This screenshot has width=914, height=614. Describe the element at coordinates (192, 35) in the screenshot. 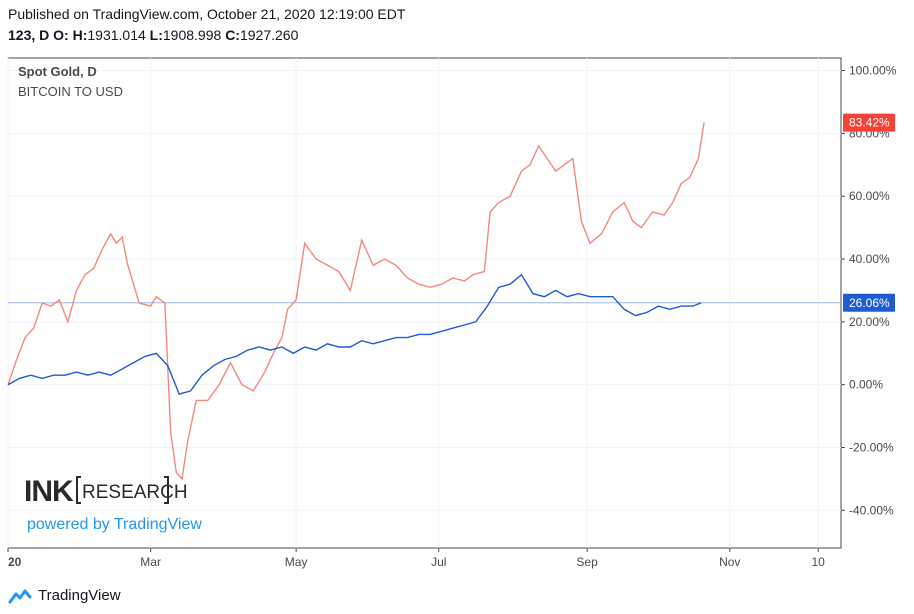

I see `low-value: 1908.998` at that location.